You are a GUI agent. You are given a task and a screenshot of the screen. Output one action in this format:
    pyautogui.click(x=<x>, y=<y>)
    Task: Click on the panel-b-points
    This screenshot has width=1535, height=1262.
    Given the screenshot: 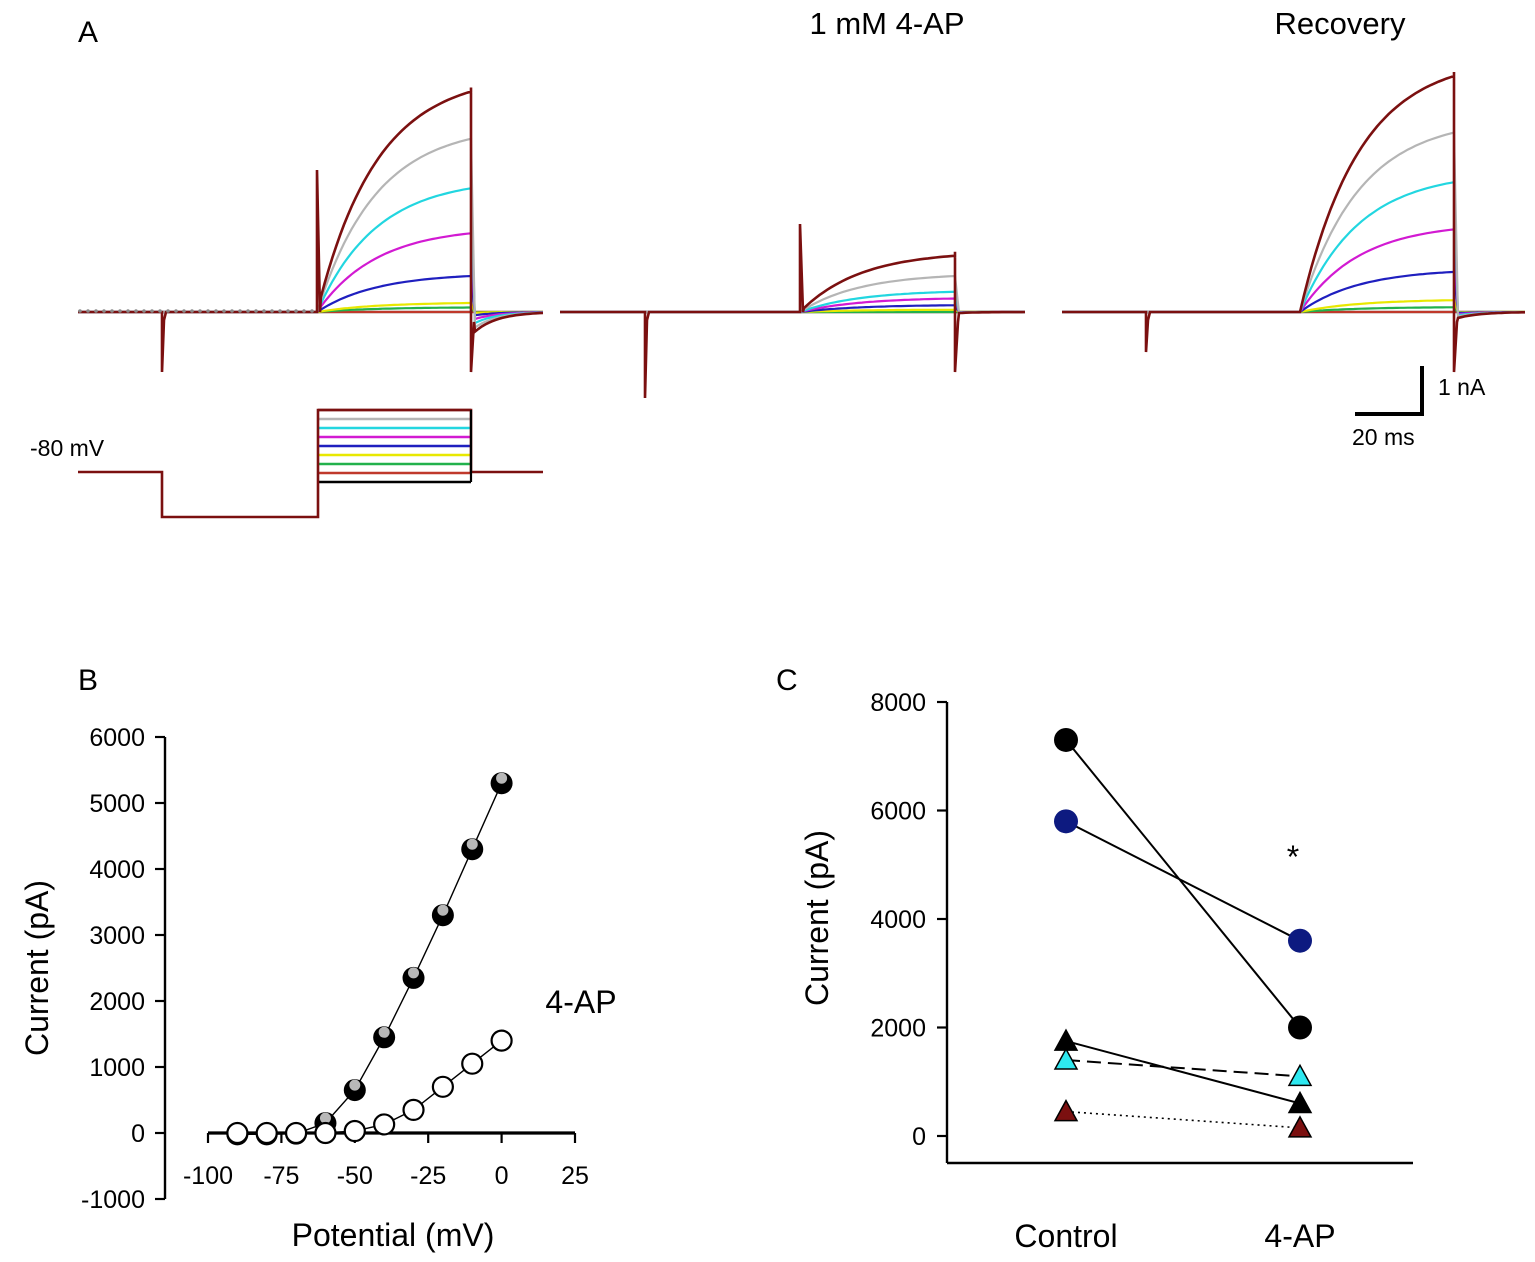 What is the action you would take?
    pyautogui.click(x=369, y=959)
    